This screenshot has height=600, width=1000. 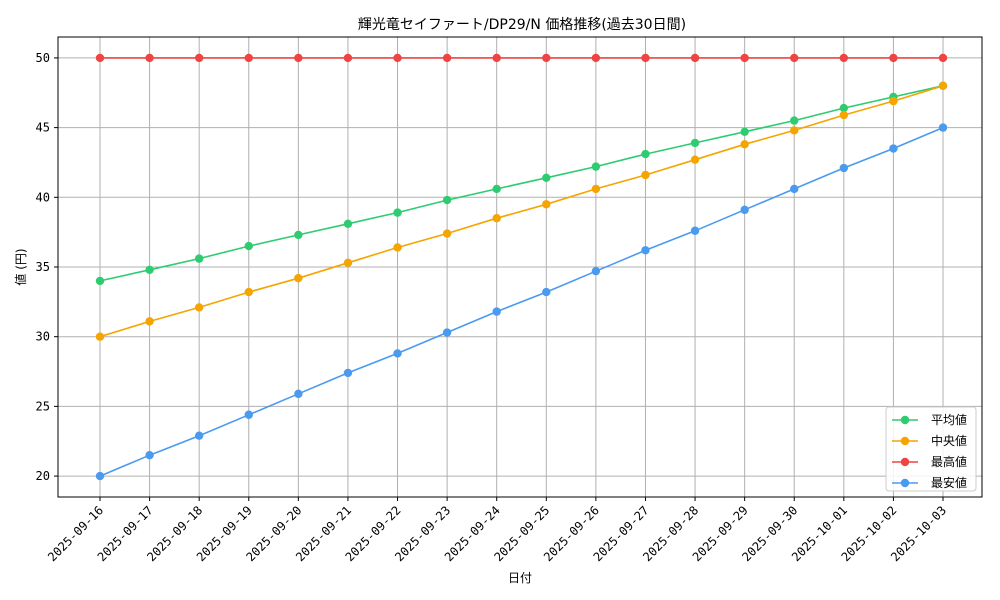 I want to click on y-axis: 20 25 30 35 40 45 50, so click(x=47, y=267).